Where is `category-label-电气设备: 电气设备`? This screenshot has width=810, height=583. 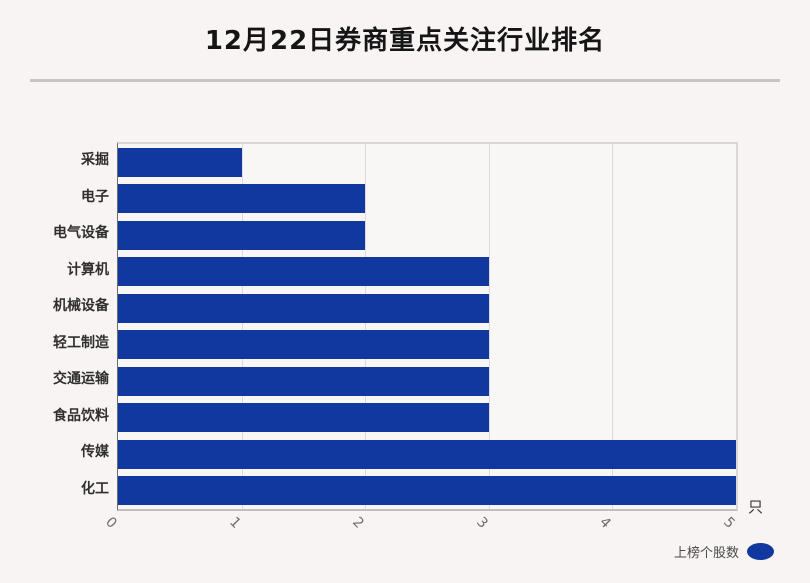 category-label-电气设备: 电气设备 is located at coordinates (81, 233).